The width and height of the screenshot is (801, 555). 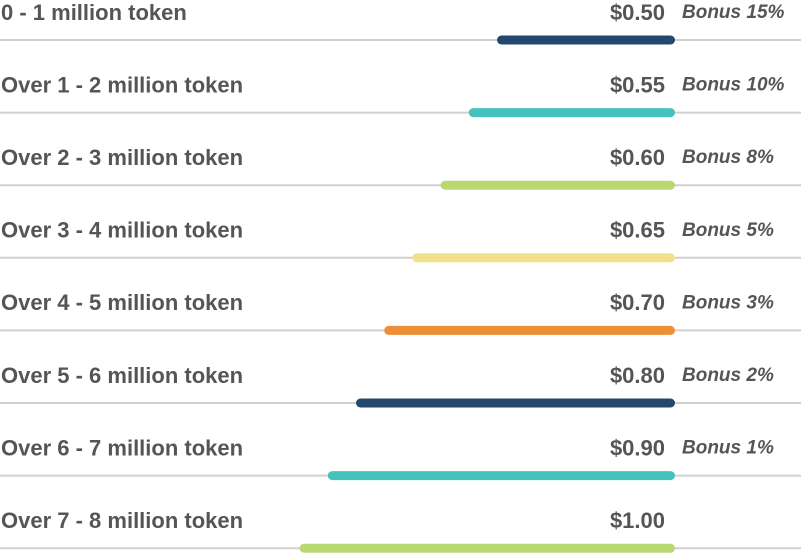 I want to click on tier-price: $0.60, so click(x=637, y=157).